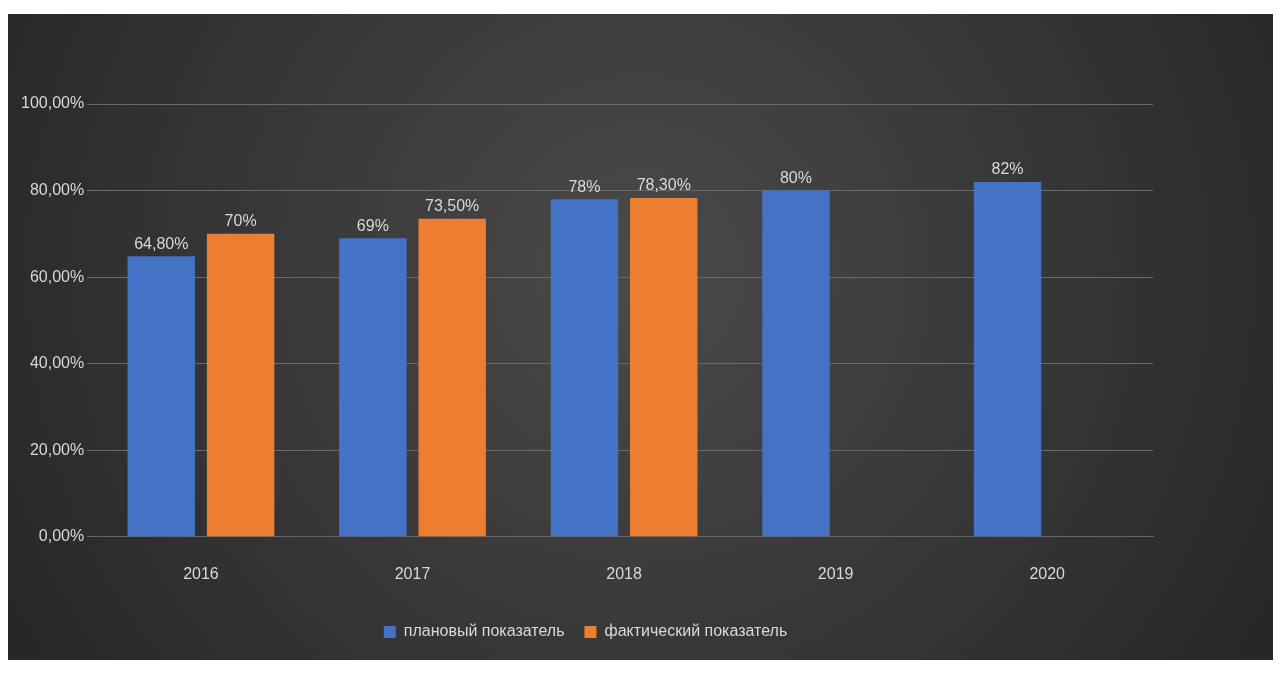  Describe the element at coordinates (57, 276) in the screenshot. I see `y-tick-label: 60,00%` at that location.